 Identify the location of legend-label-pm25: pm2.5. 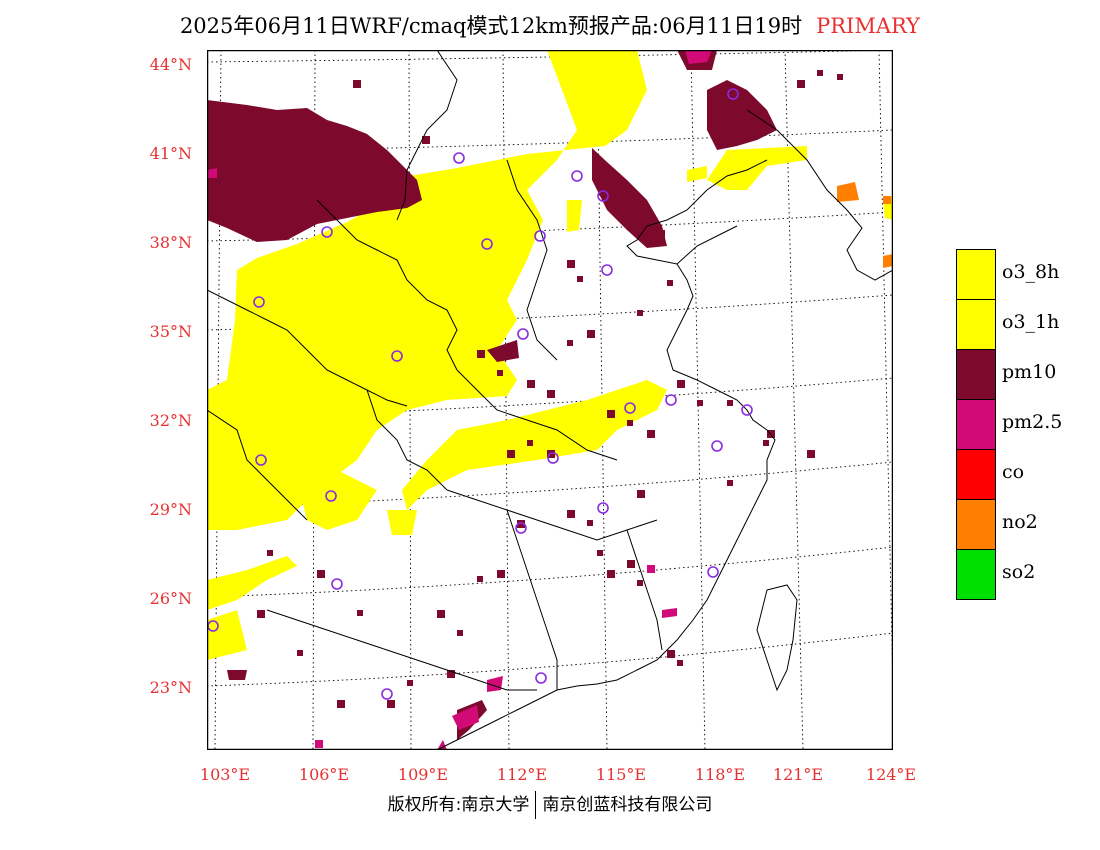
(1032, 422).